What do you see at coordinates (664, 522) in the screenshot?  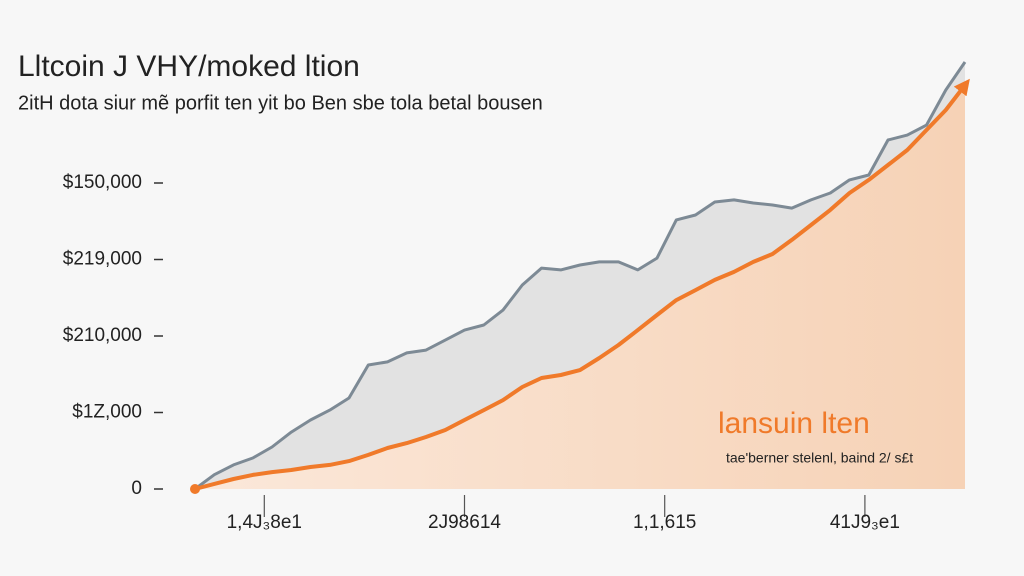 I see `x-tick-label: 1,1,615` at bounding box center [664, 522].